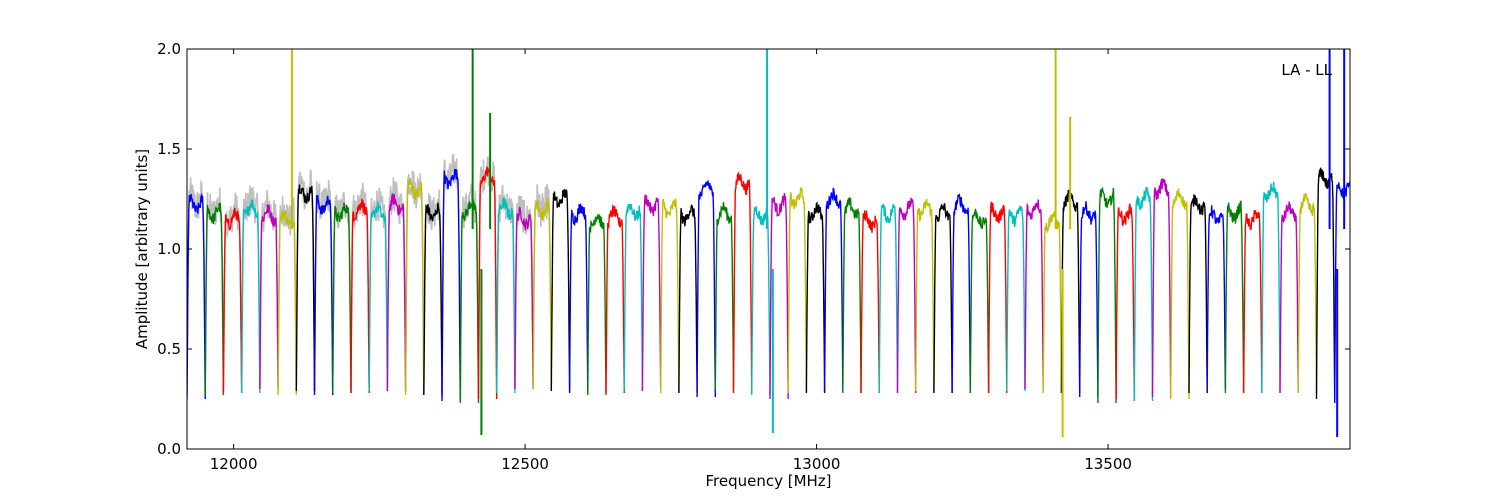 The image size is (1500, 500). I want to click on y-tick-label: 0.0, so click(169, 449).